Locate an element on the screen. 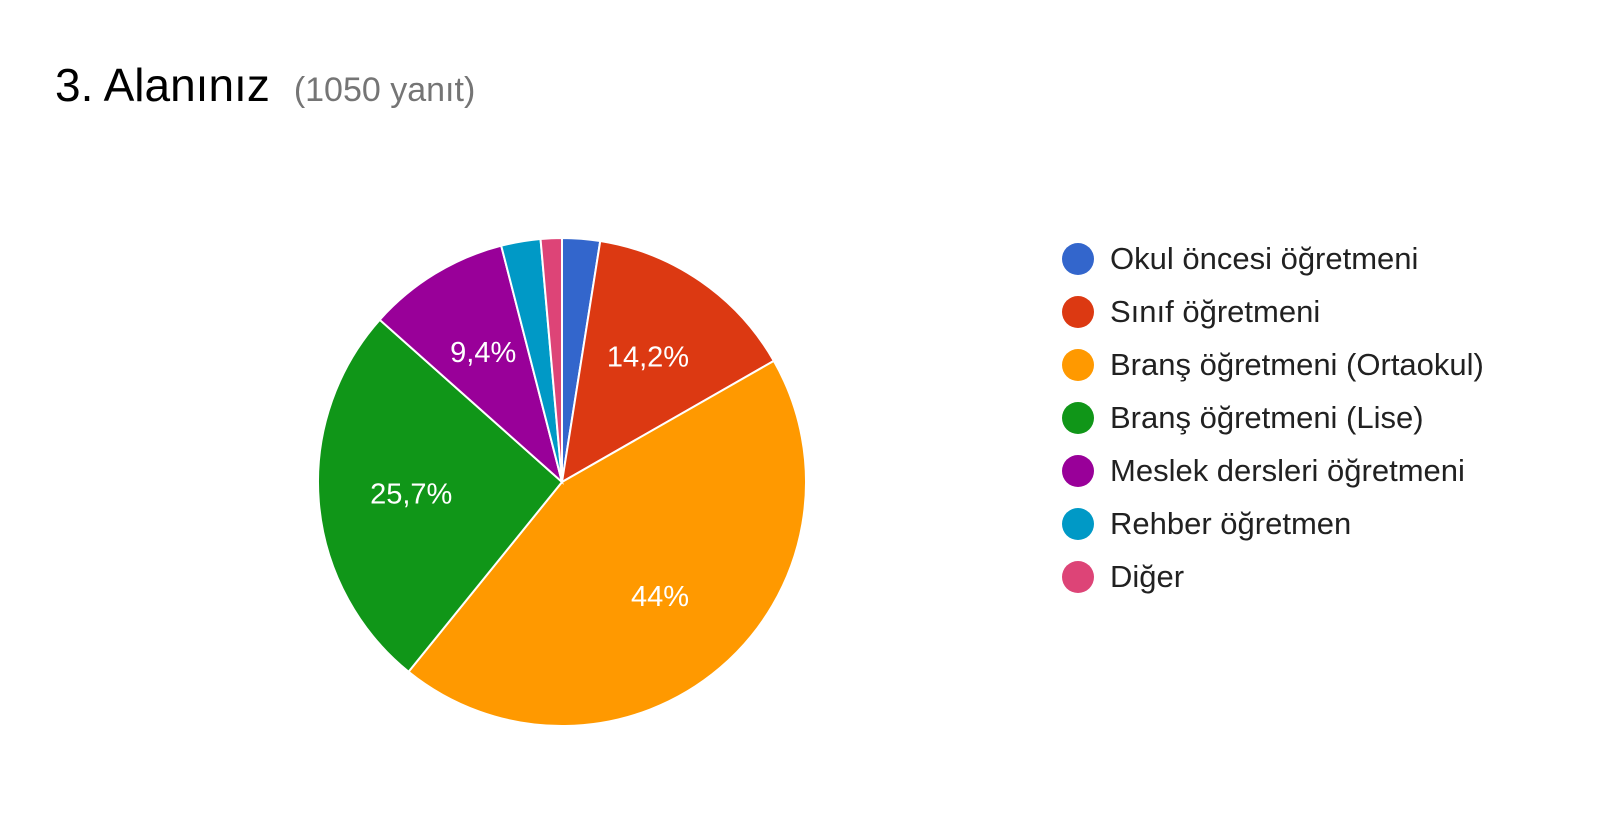  legend-item-sinif-ogretmeni: Sınıf öğretmeni is located at coordinates (1273, 311).